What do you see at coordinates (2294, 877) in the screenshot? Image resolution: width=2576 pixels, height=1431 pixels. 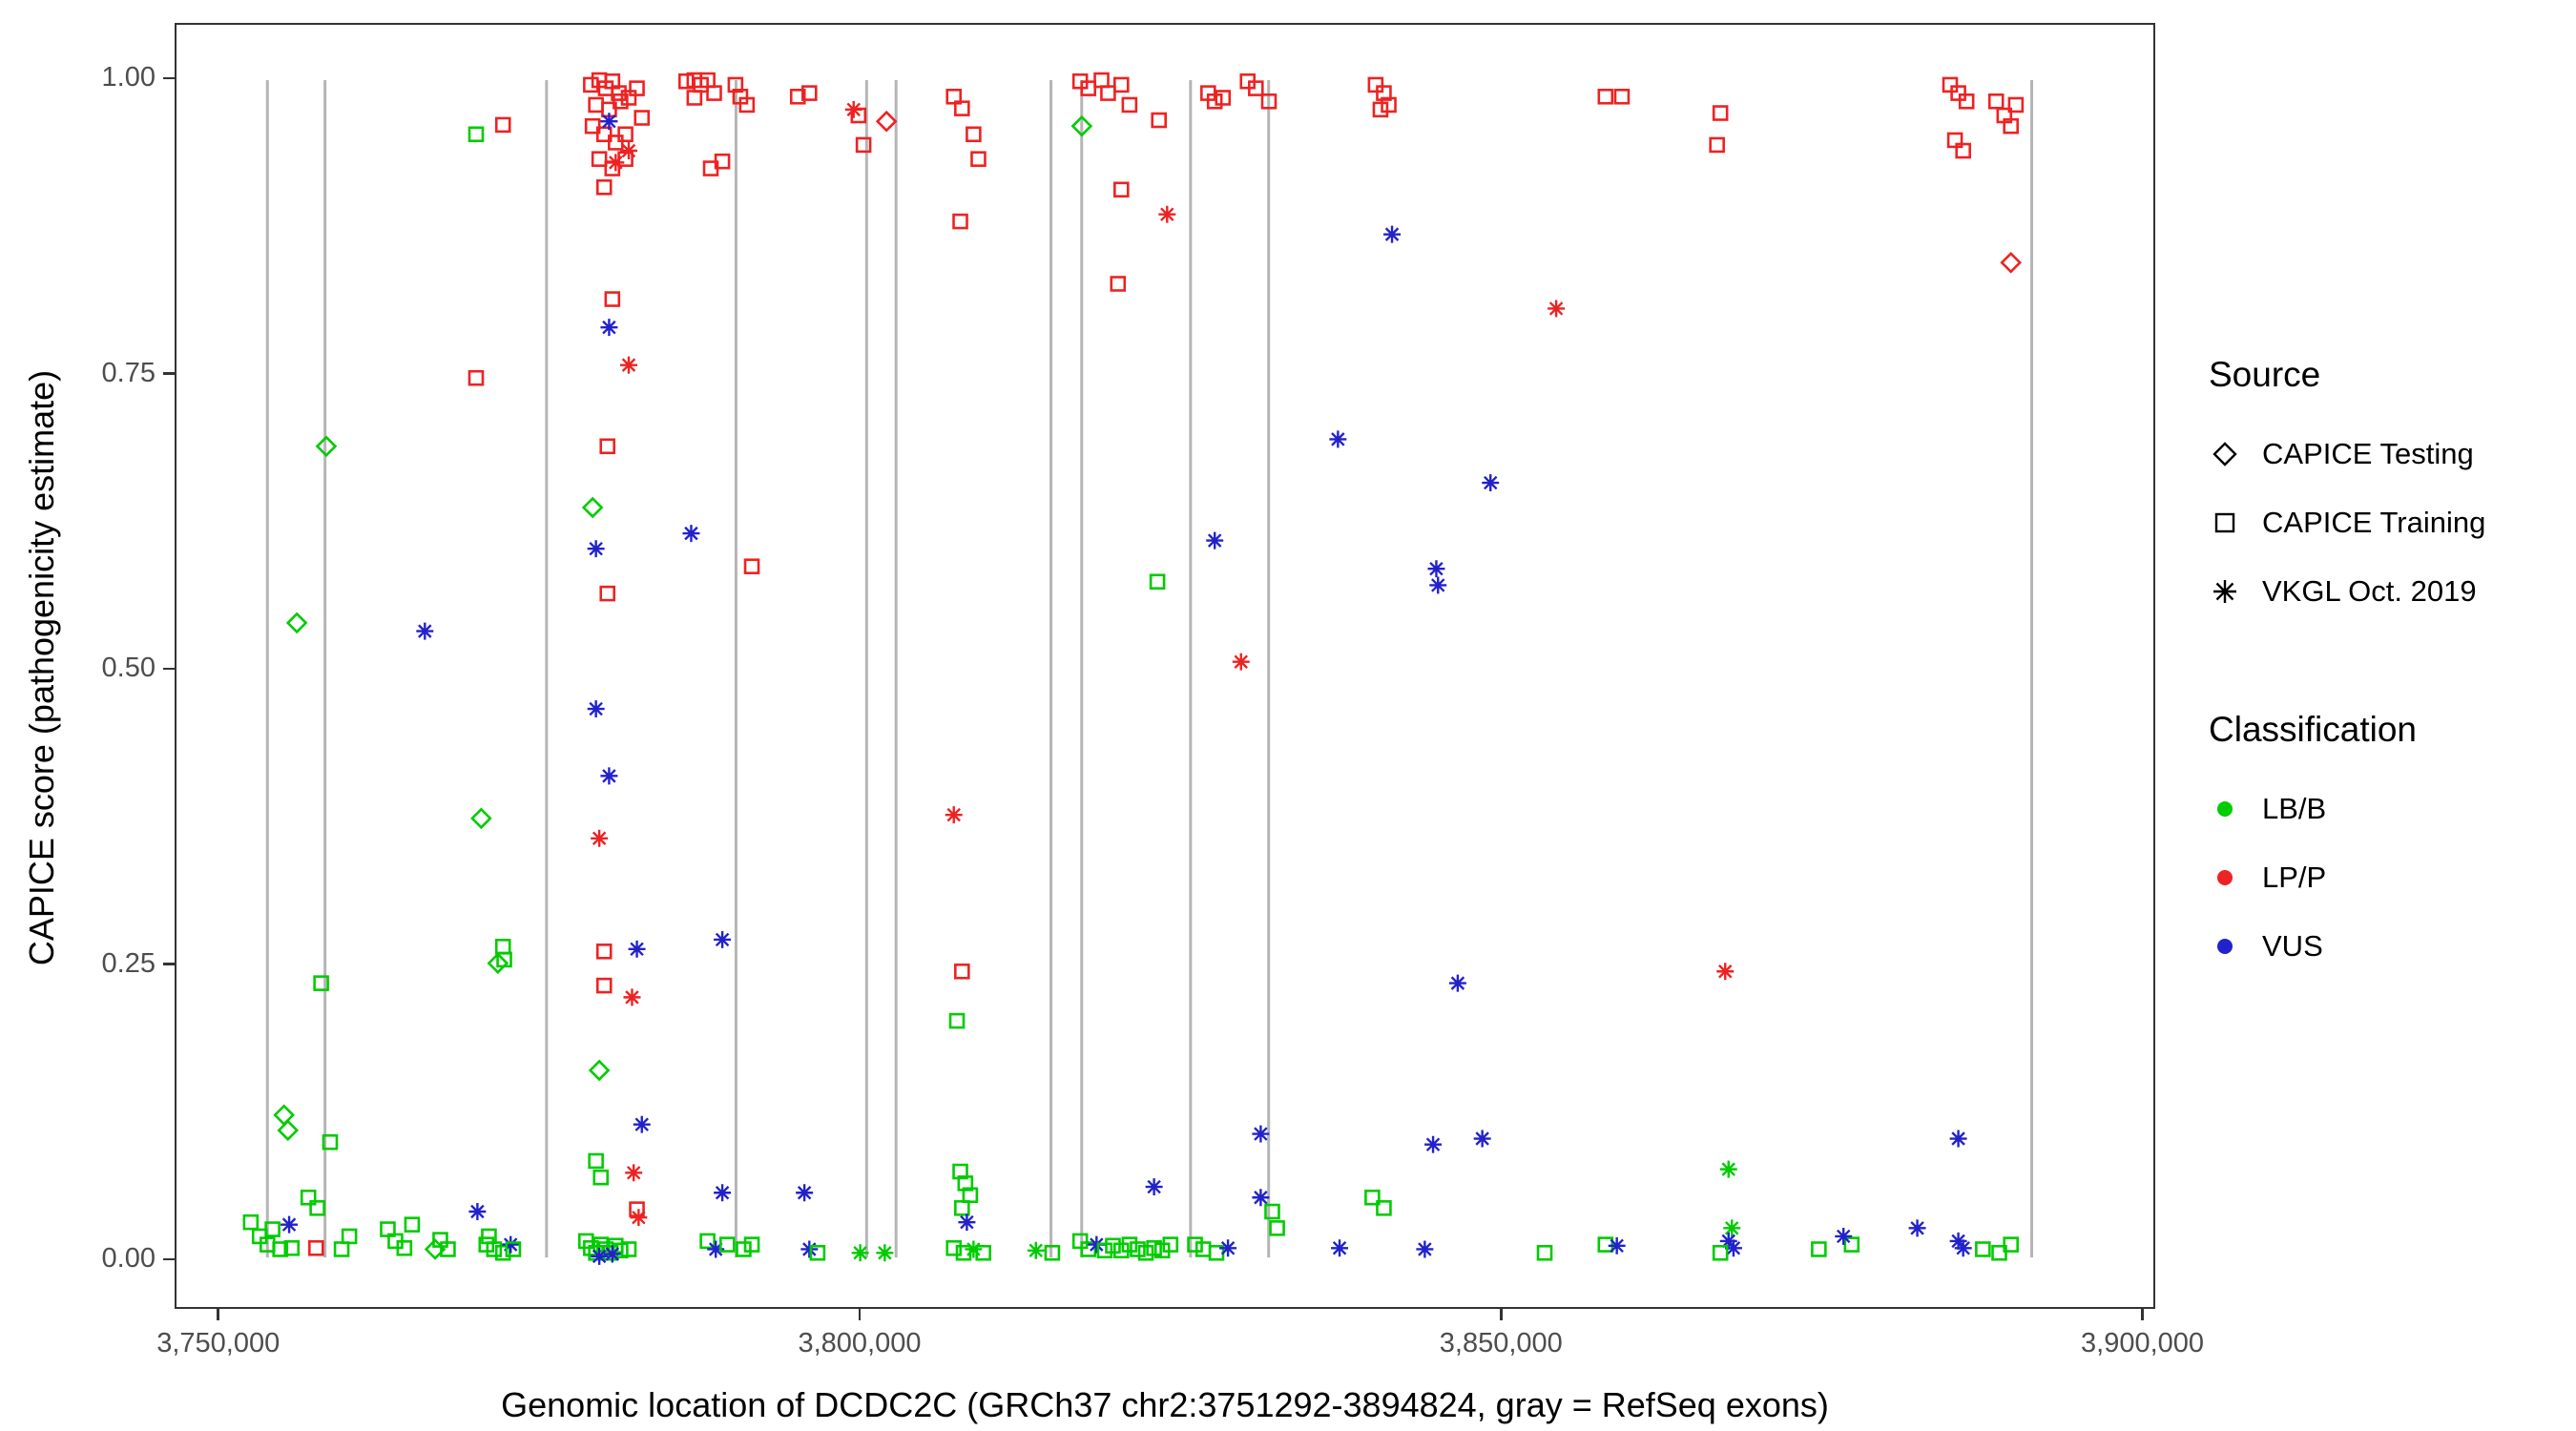 I see `legend-label: LP/P` at bounding box center [2294, 877].